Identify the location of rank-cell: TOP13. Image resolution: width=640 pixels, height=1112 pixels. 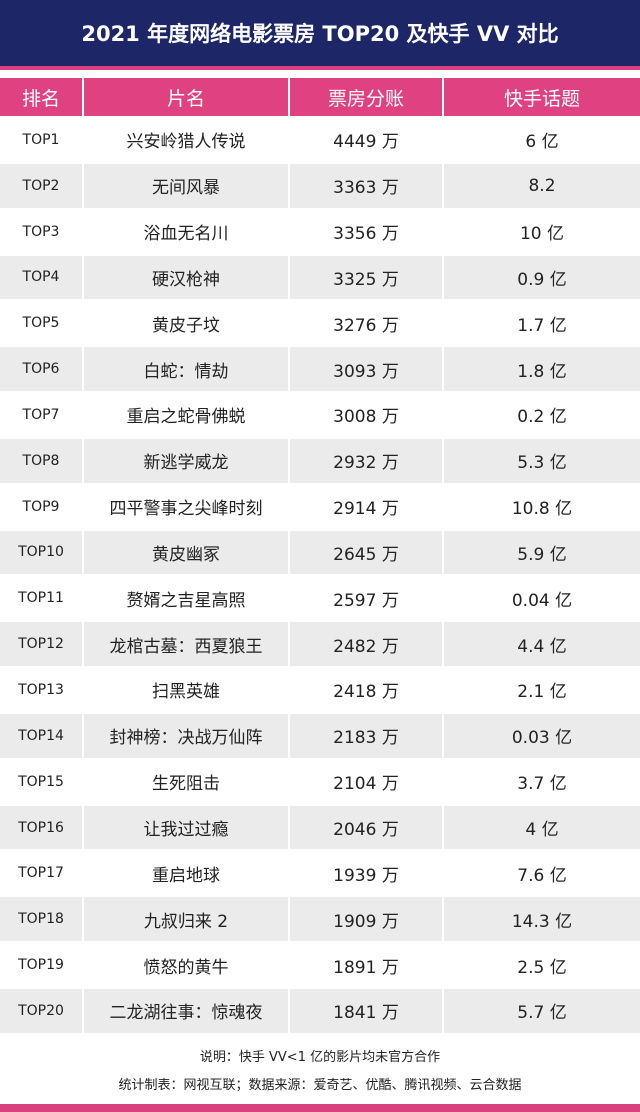
(41, 690).